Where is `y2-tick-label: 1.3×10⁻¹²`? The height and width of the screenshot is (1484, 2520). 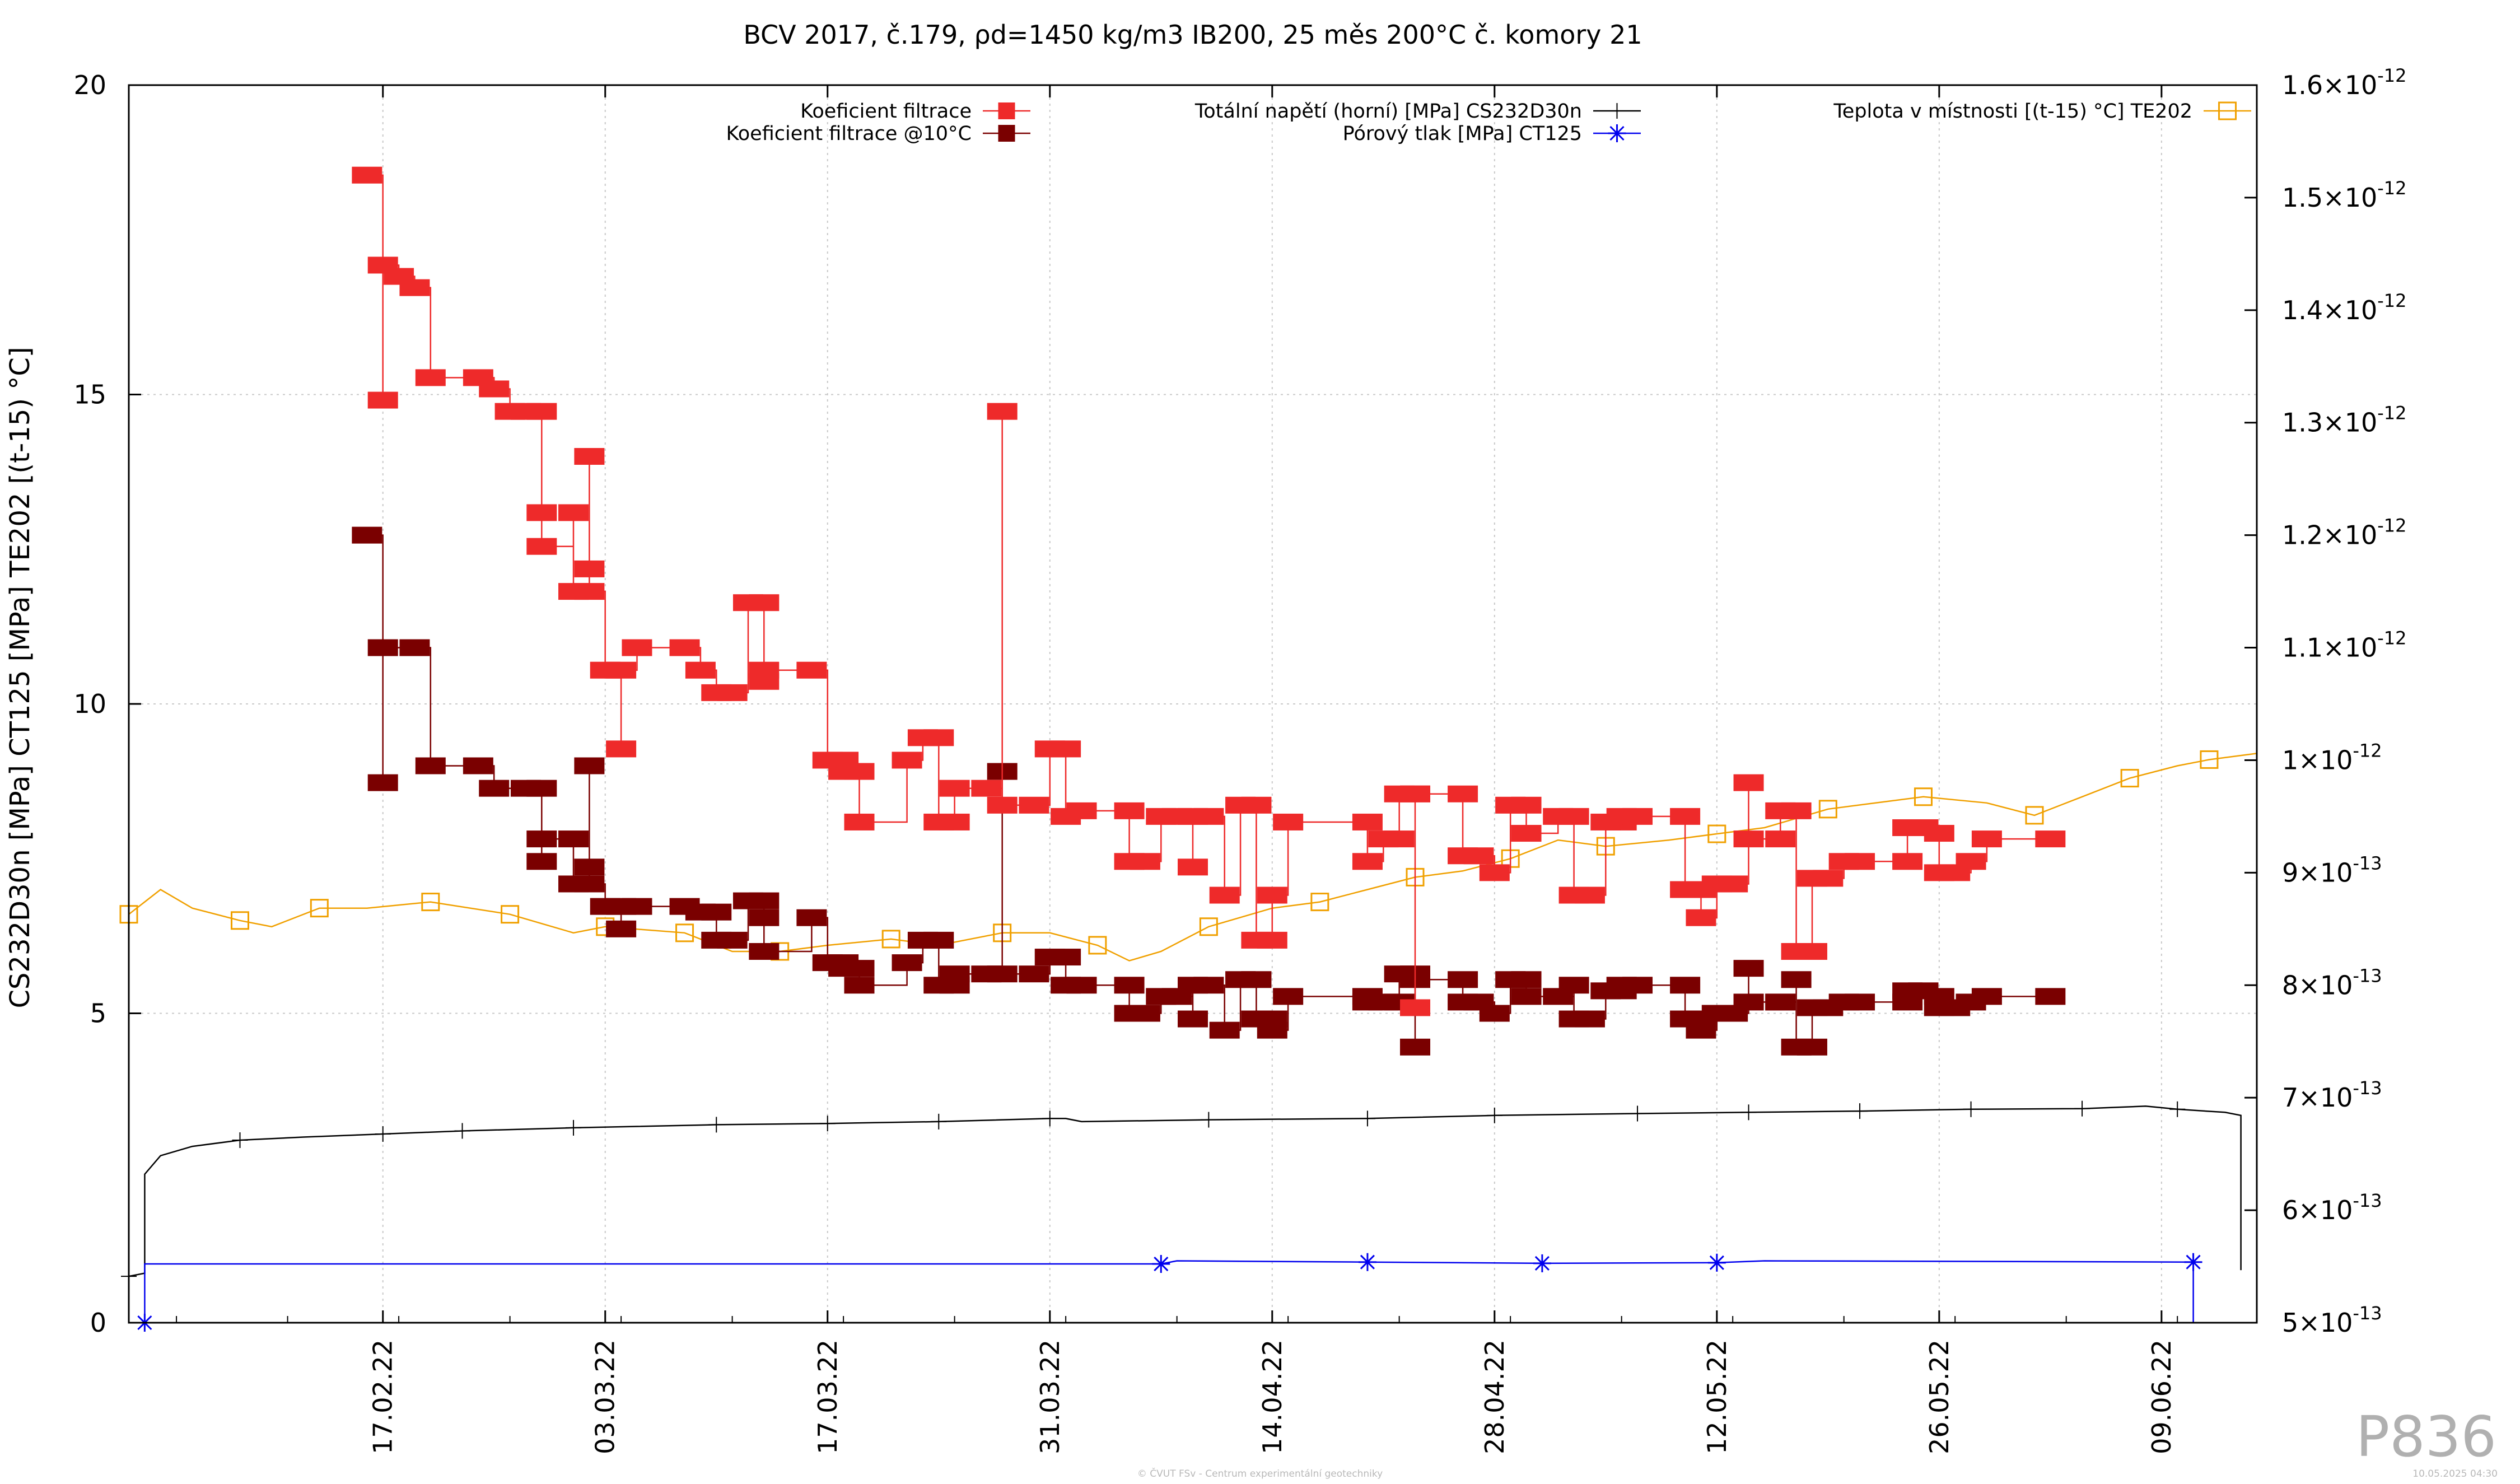
y2-tick-label: 1.3×10⁻¹² is located at coordinates (2345, 421).